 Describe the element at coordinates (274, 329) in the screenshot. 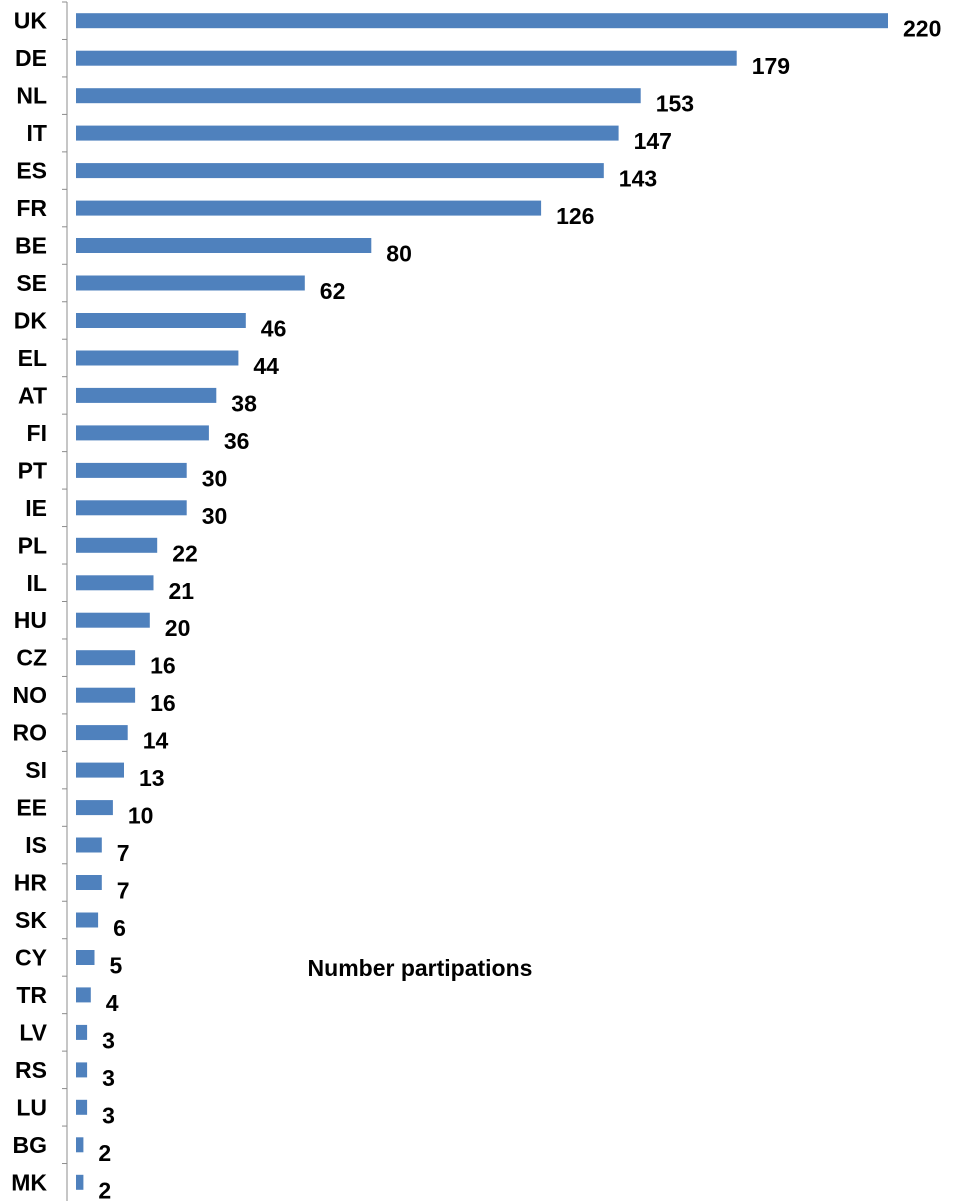

I see `value-label-dk: 46` at that location.